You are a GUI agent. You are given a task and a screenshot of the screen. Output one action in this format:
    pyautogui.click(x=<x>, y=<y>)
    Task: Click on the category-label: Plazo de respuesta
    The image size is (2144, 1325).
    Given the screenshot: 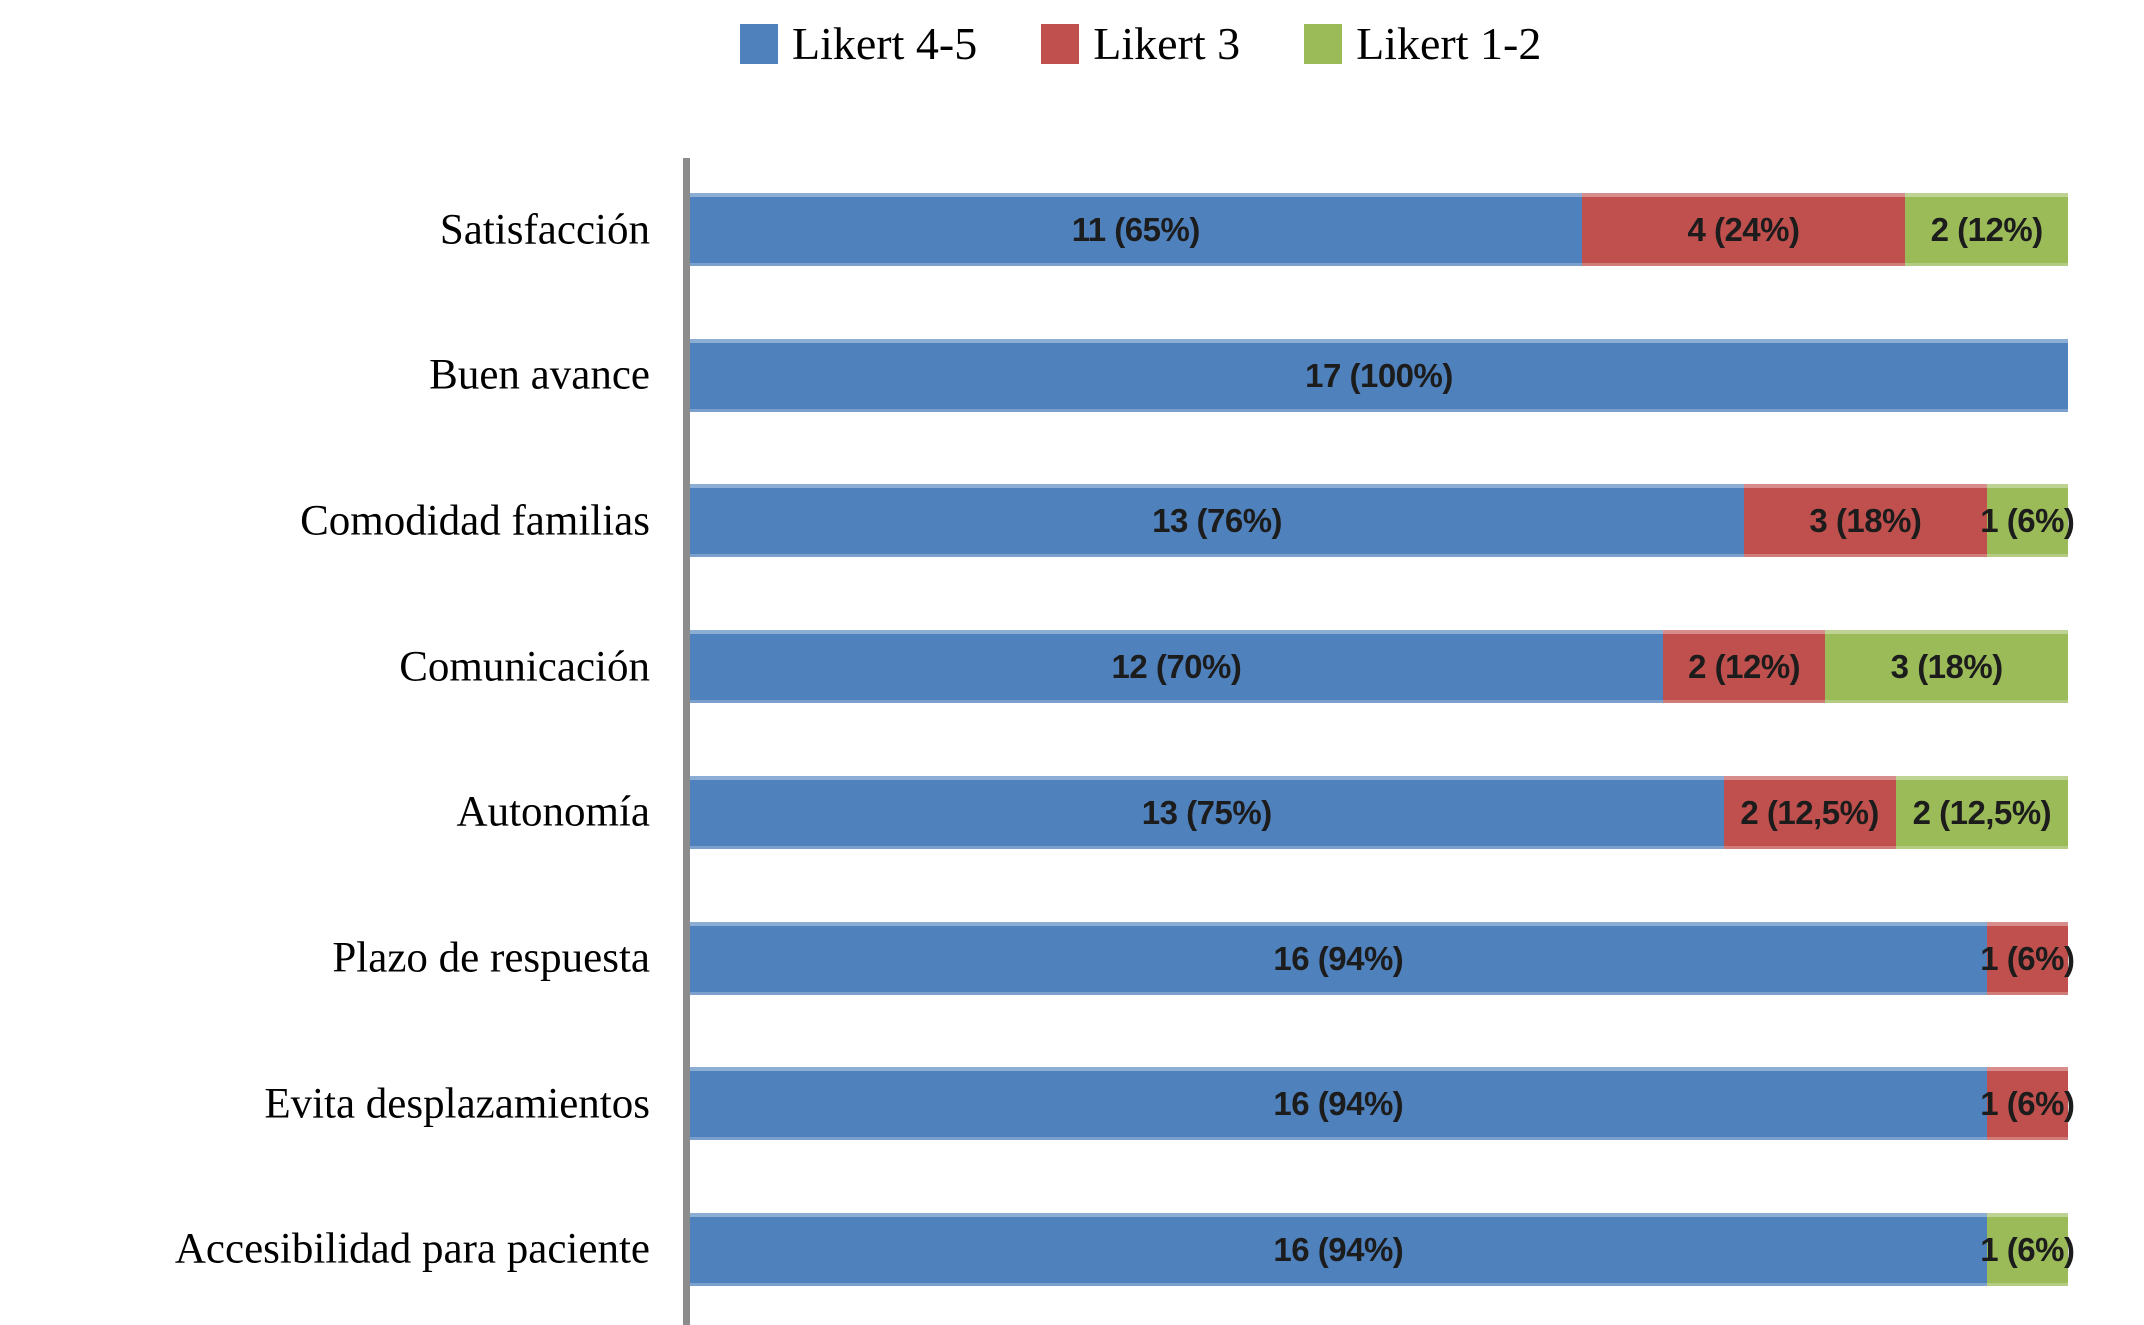 What is the action you would take?
    pyautogui.click(x=491, y=958)
    